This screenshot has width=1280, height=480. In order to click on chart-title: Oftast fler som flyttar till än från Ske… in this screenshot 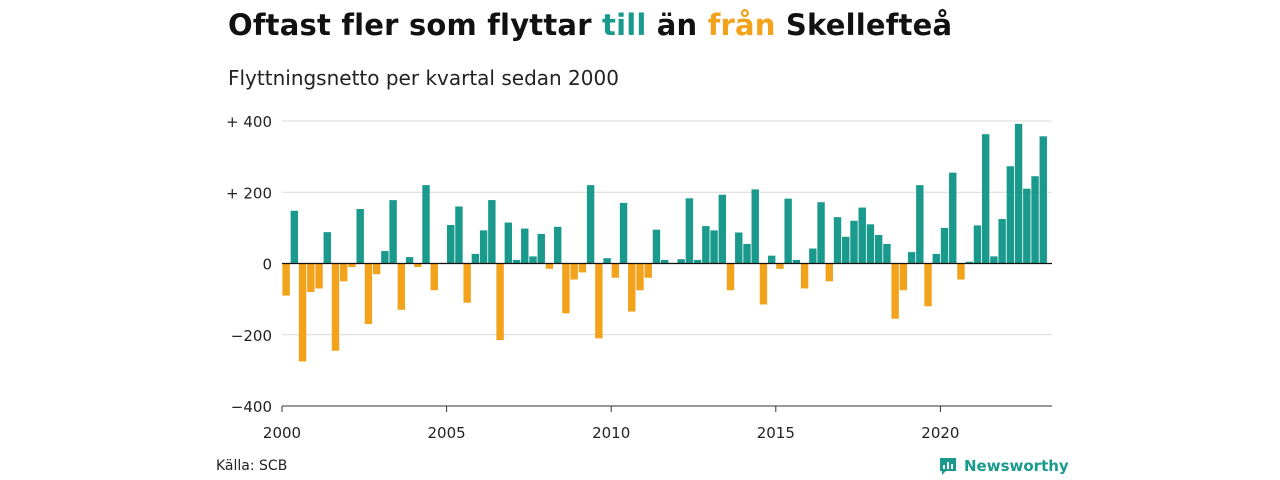, I will do `click(590, 25)`.